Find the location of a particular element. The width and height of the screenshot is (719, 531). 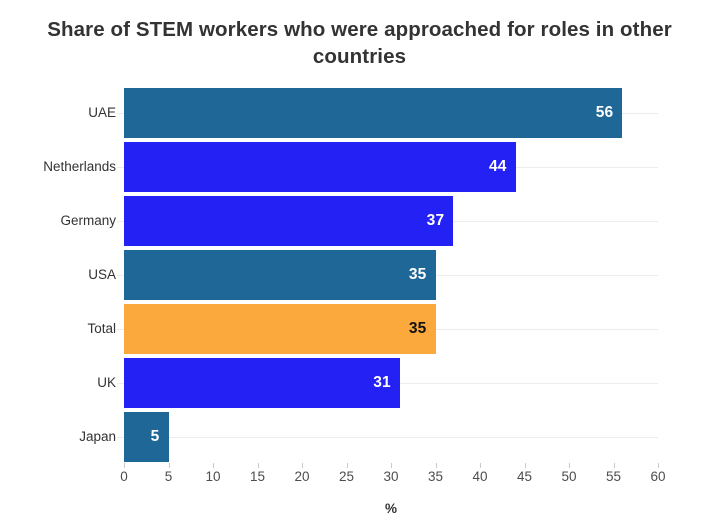

category-label-total: Total is located at coordinates (101, 328).